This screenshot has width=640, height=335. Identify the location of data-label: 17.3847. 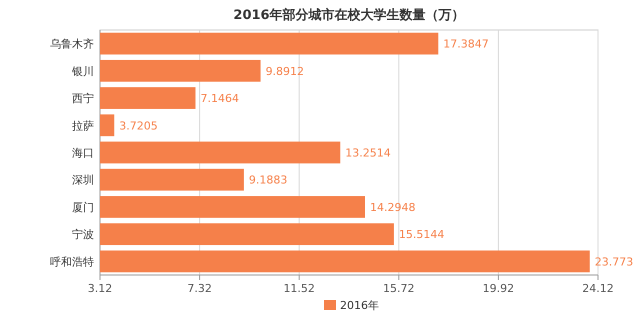
(466, 44).